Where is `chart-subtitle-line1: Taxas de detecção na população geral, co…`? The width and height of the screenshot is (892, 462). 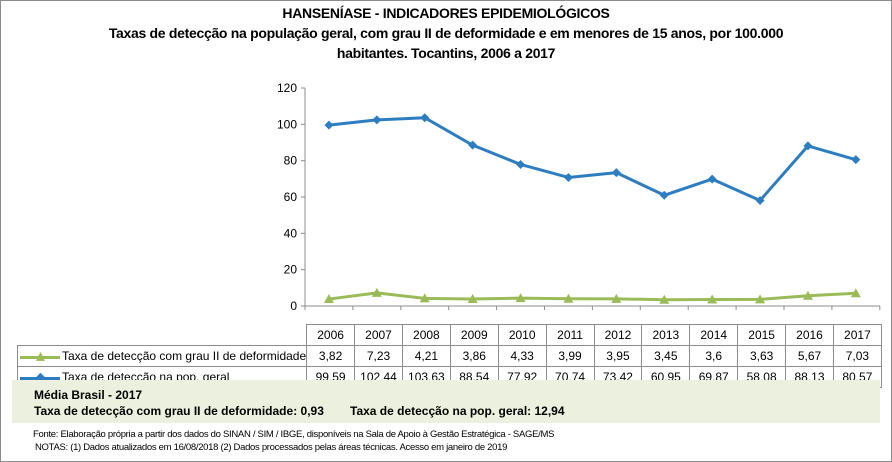 chart-subtitle-line1: Taxas de detecção na população geral, co… is located at coordinates (446, 33).